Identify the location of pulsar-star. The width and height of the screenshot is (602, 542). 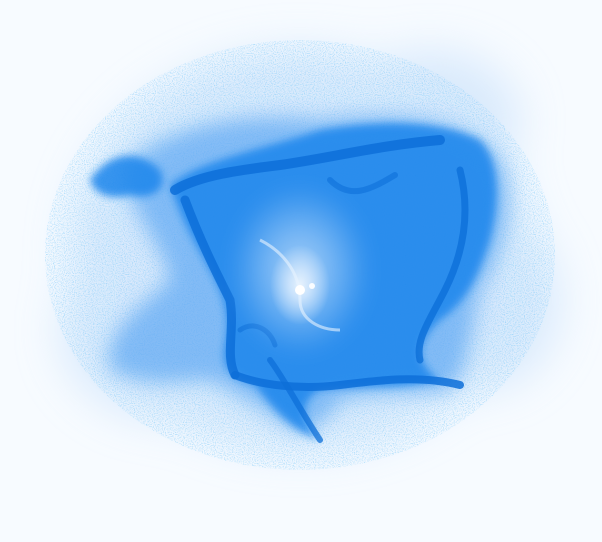
(300, 290).